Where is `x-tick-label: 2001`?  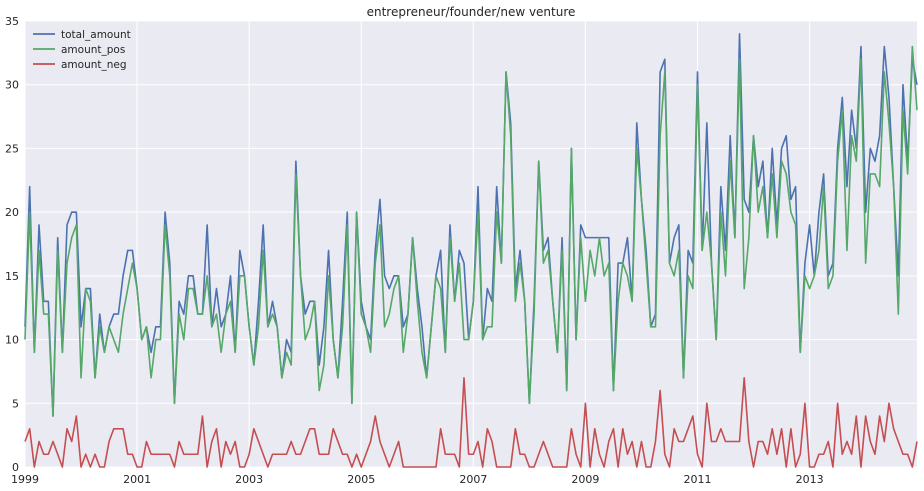
x-tick-label: 2001 is located at coordinates (137, 479).